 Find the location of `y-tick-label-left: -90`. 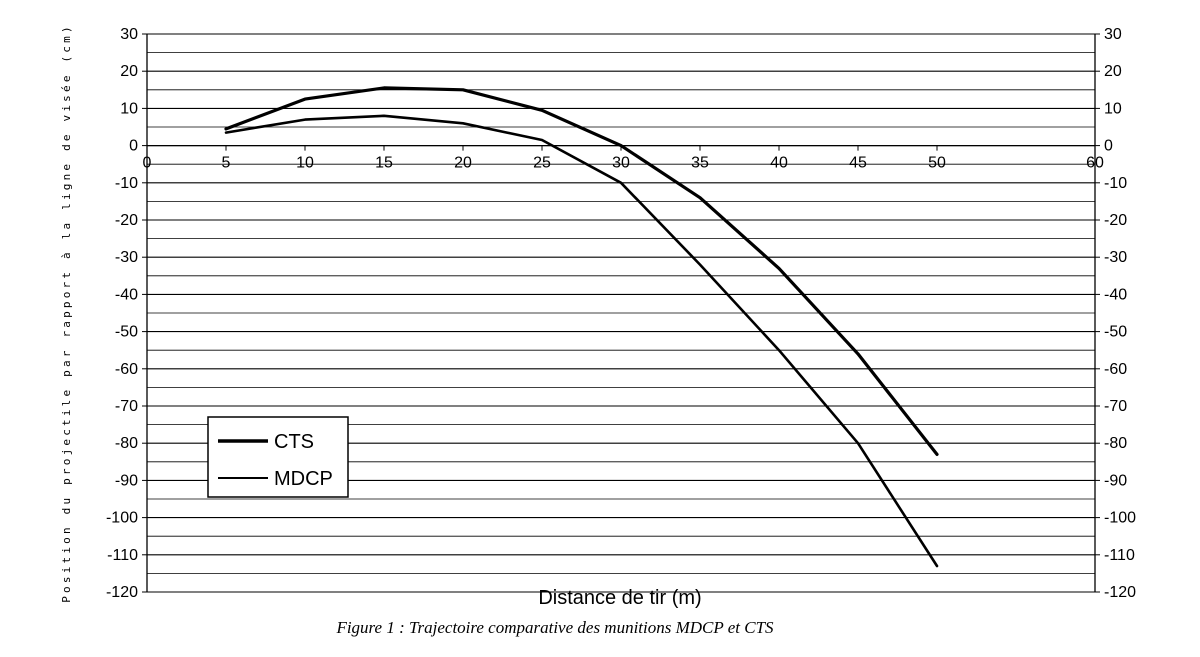

y-tick-label-left: -90 is located at coordinates (126, 480).